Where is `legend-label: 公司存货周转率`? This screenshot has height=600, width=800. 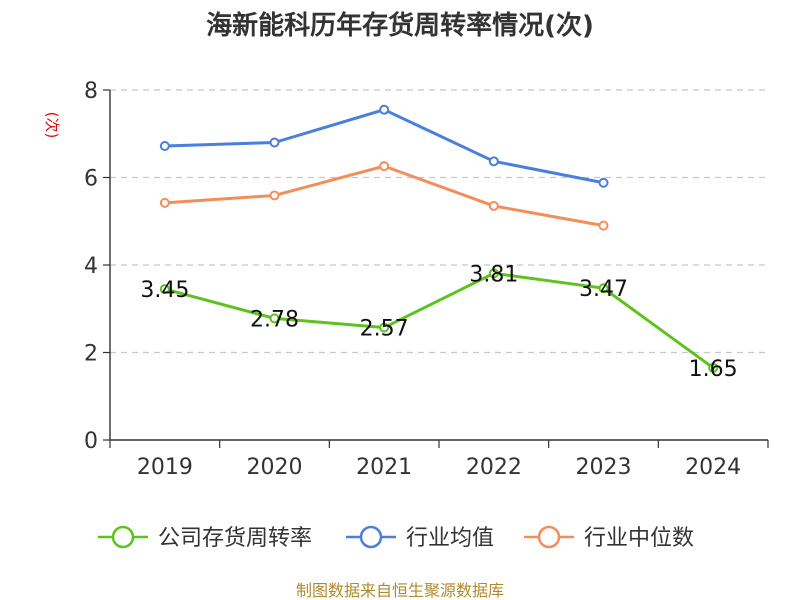
legend-label: 公司存货周转率 is located at coordinates (235, 538).